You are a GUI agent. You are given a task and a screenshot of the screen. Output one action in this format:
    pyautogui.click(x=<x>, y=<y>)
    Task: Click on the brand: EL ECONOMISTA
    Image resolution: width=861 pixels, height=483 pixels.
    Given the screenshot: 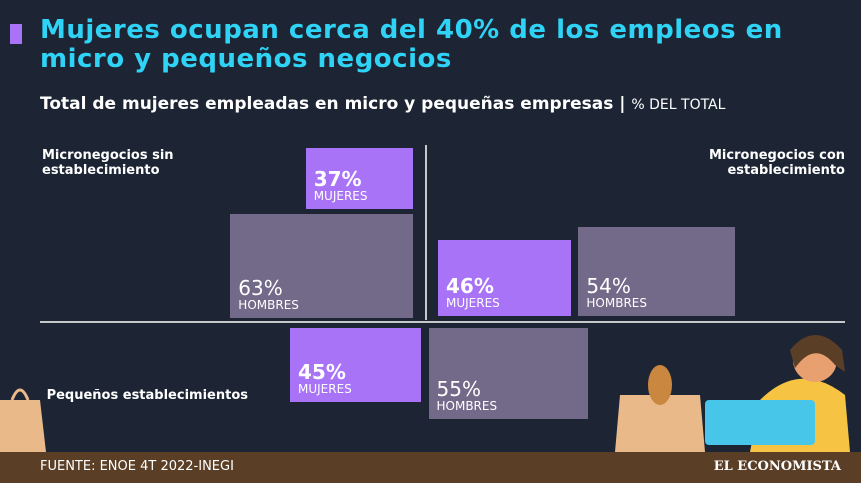 What is the action you would take?
    pyautogui.click(x=777, y=466)
    